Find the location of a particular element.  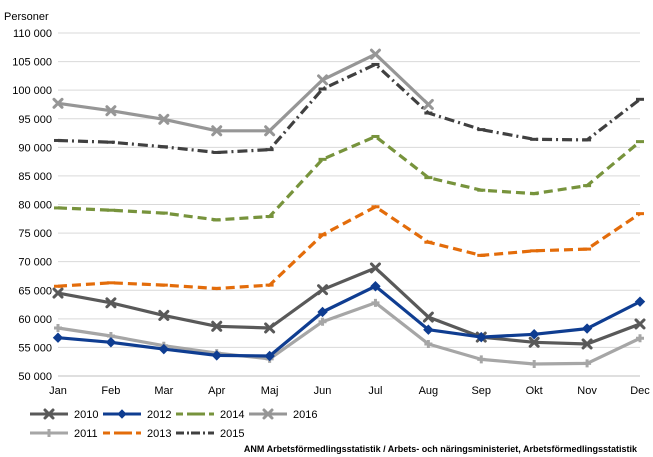

x-tick-label: Maj is located at coordinates (270, 391).